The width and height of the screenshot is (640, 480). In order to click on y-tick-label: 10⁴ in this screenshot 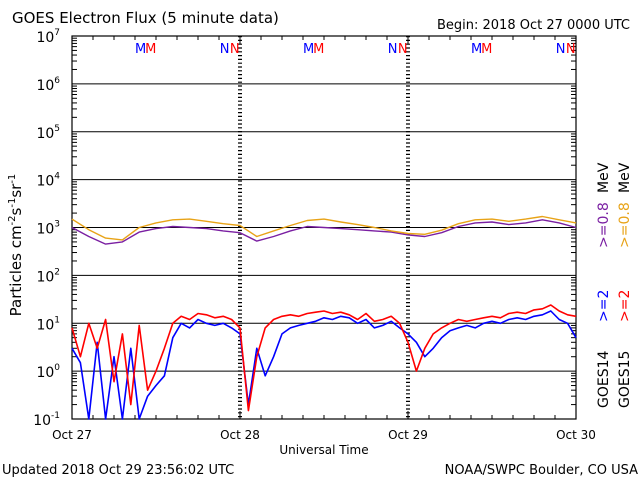, I will do `click(48, 181)`.